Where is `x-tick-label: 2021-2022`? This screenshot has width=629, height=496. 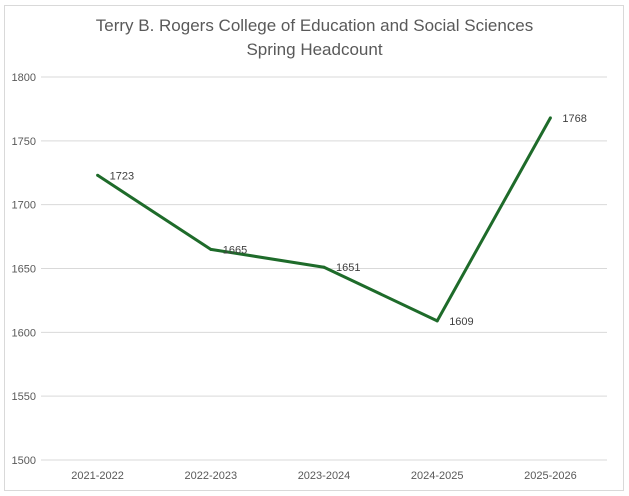
x-tick-label: 2021-2022 is located at coordinates (97, 476).